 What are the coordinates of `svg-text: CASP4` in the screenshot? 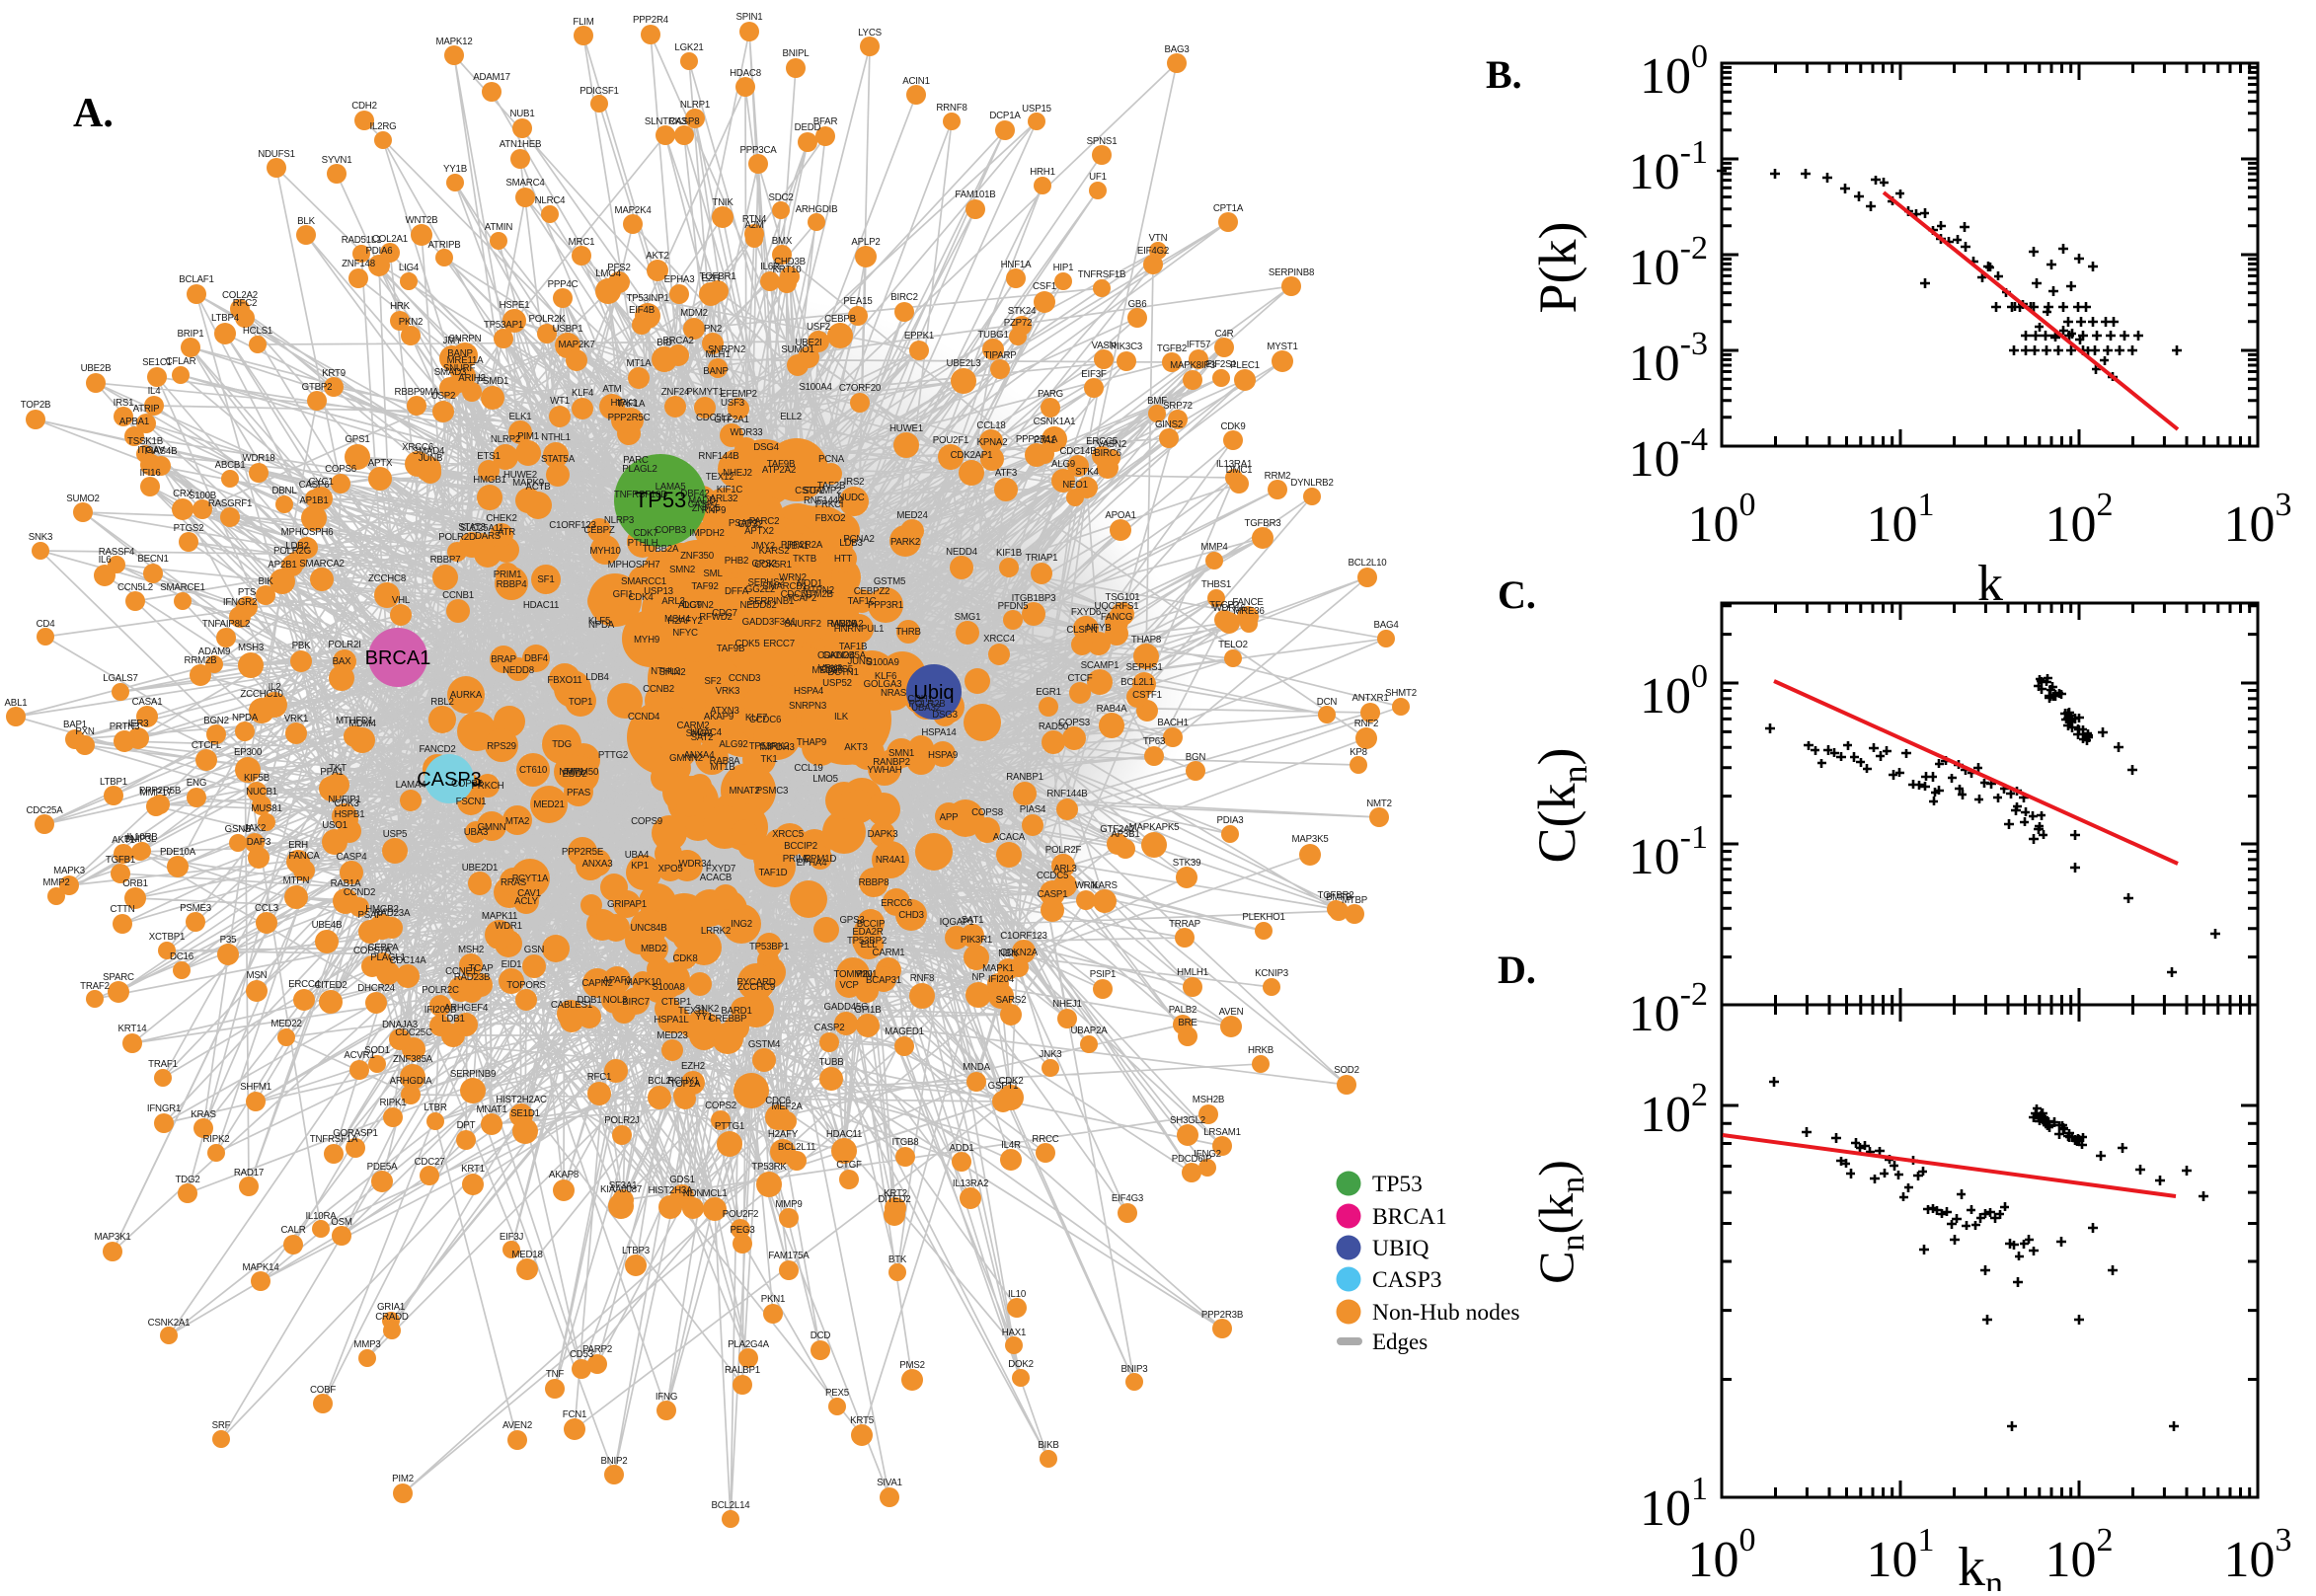 It's located at (352, 857).